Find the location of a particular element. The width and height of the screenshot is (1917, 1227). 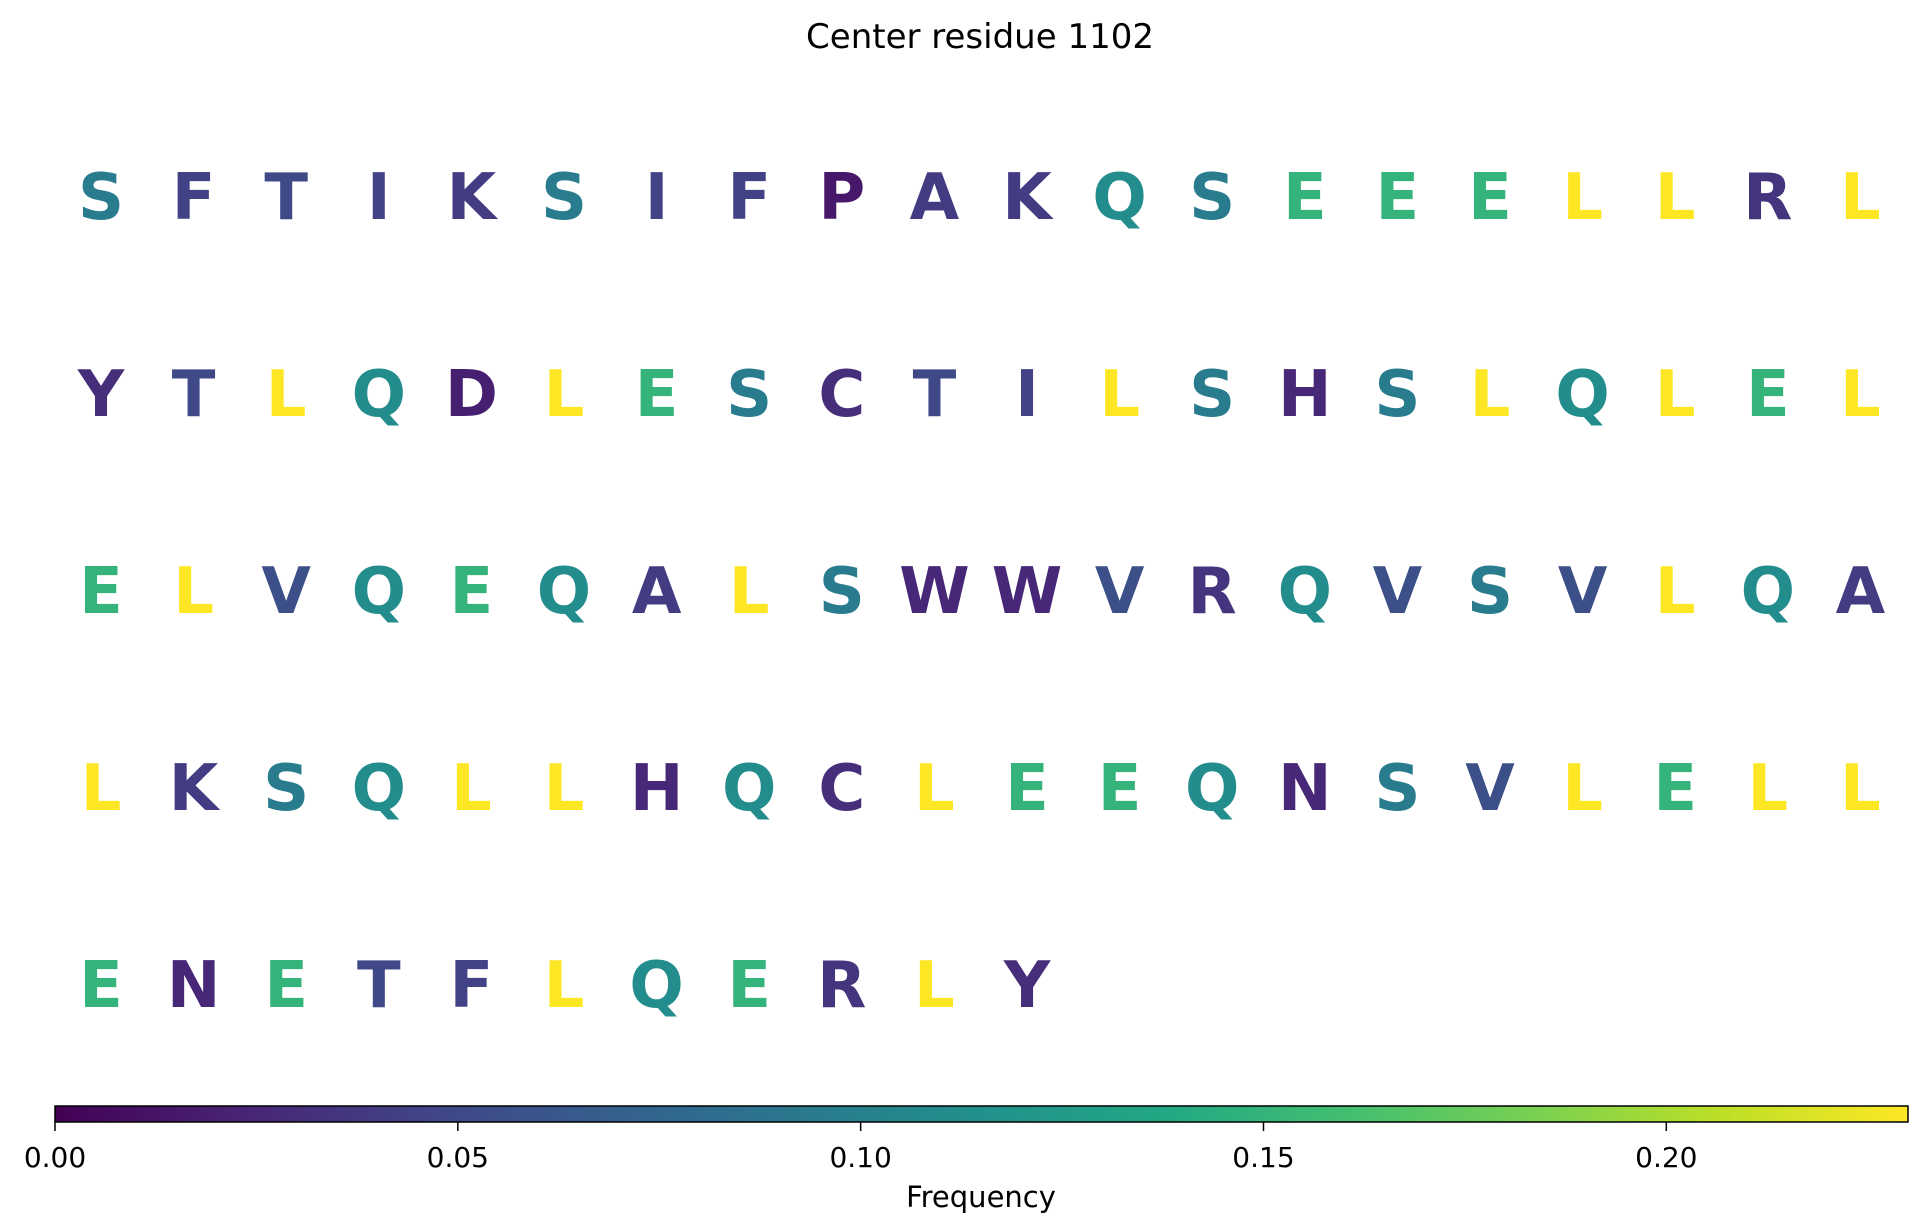

colorbar-tick-label: 0.20 is located at coordinates (1666, 1157).